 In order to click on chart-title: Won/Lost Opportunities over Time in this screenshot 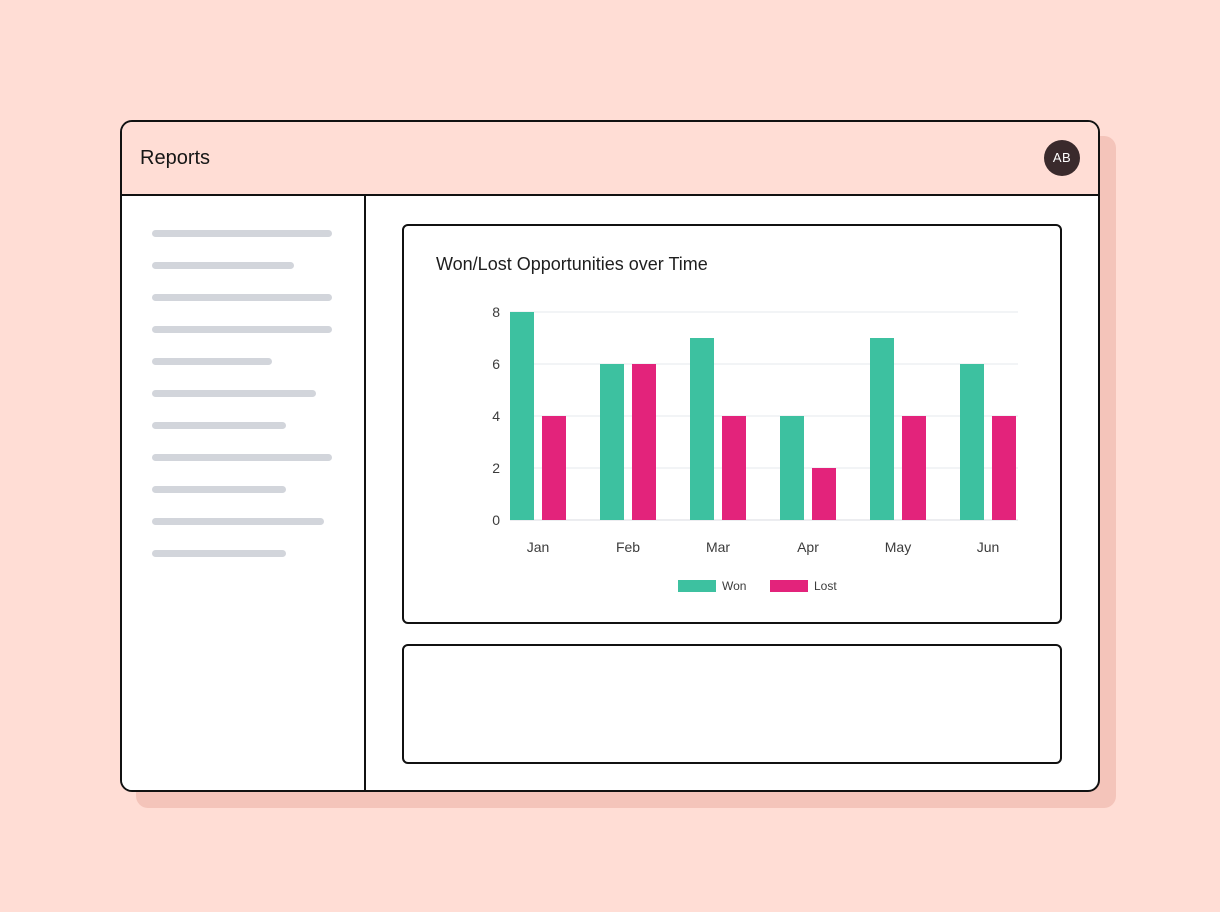, I will do `click(572, 264)`.